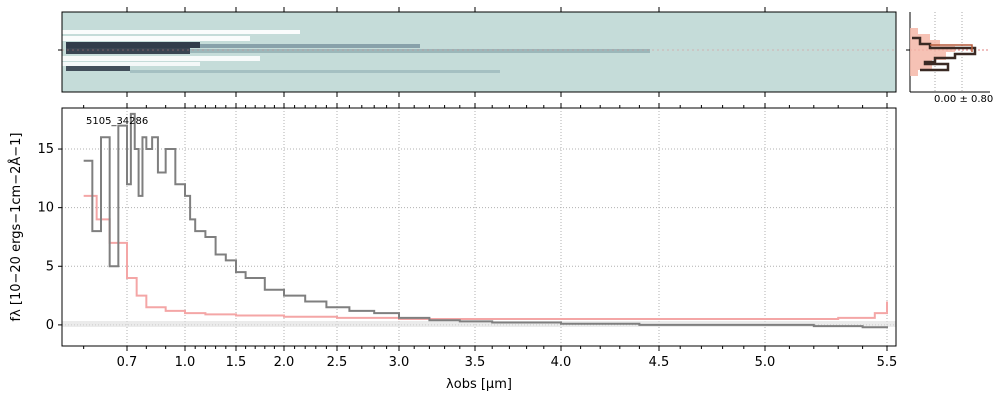 This screenshot has width=1000, height=400. What do you see at coordinates (475, 362) in the screenshot?
I see `x-tick-label: 3.5` at bounding box center [475, 362].